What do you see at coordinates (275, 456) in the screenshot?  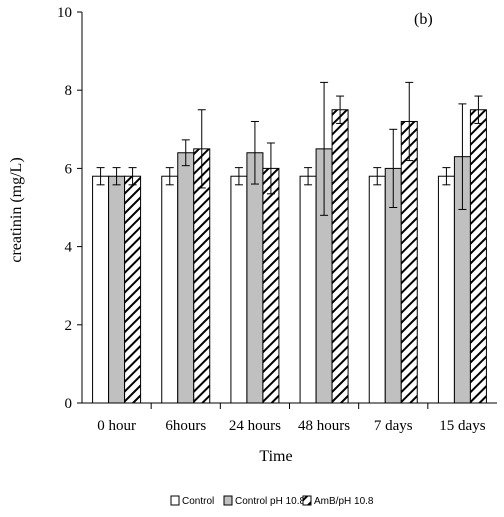 I see `x-axis-title: Time` at bounding box center [275, 456].